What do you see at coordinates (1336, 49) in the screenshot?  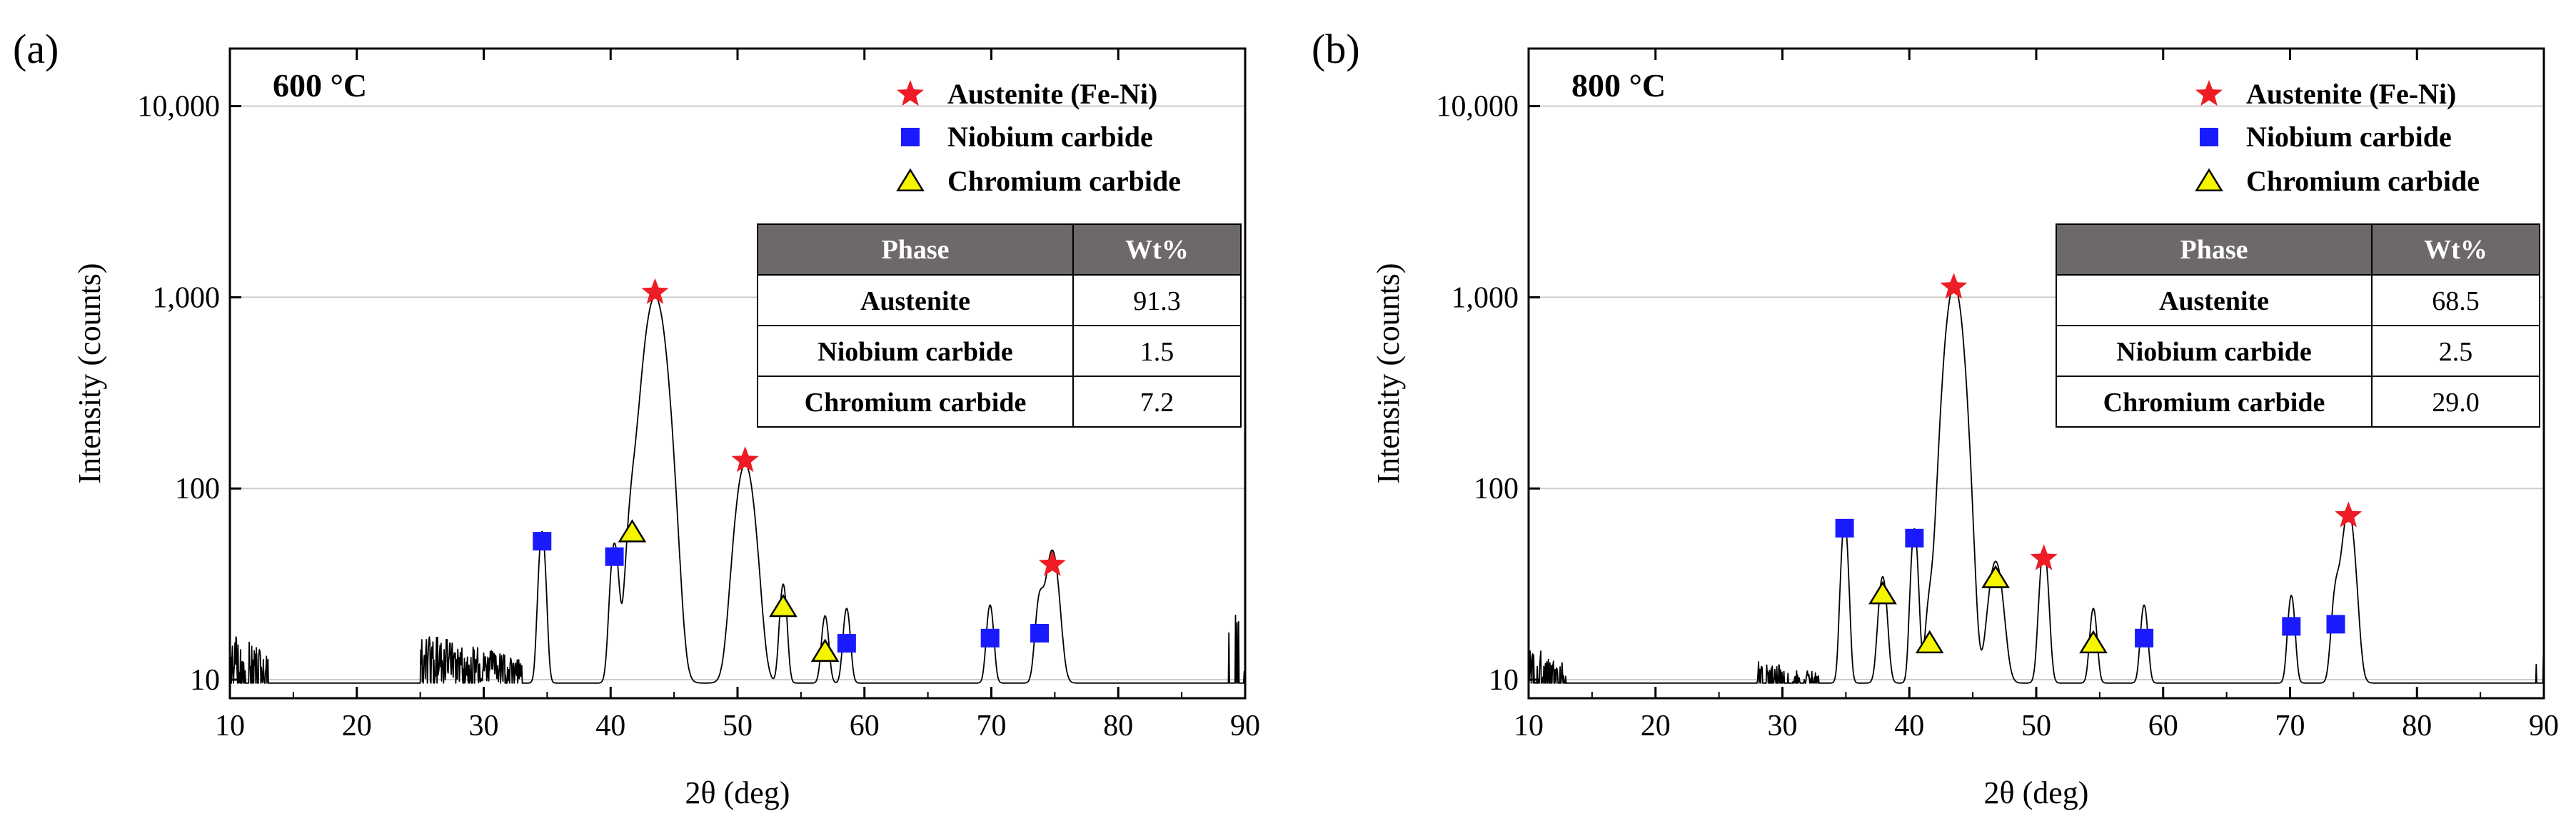 I see `panel-label: (b)` at bounding box center [1336, 49].